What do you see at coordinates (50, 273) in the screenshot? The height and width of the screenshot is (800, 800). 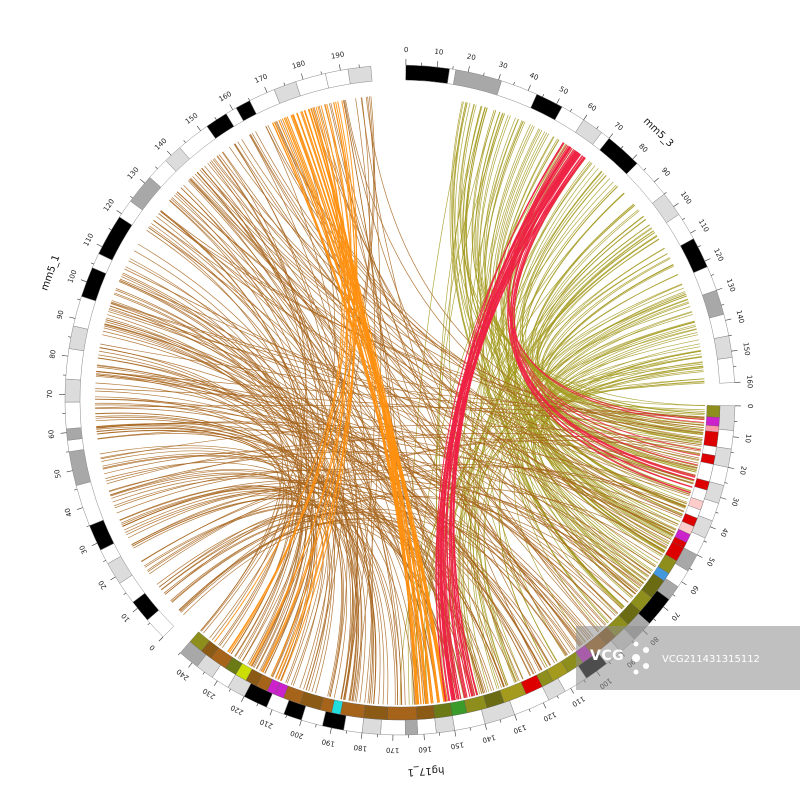 I see `chromosome-label-mm5_1: mm5_1` at bounding box center [50, 273].